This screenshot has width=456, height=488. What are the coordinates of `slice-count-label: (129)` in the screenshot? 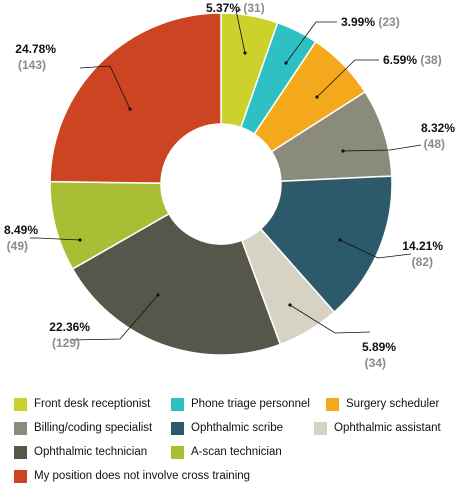 It's located at (66, 343).